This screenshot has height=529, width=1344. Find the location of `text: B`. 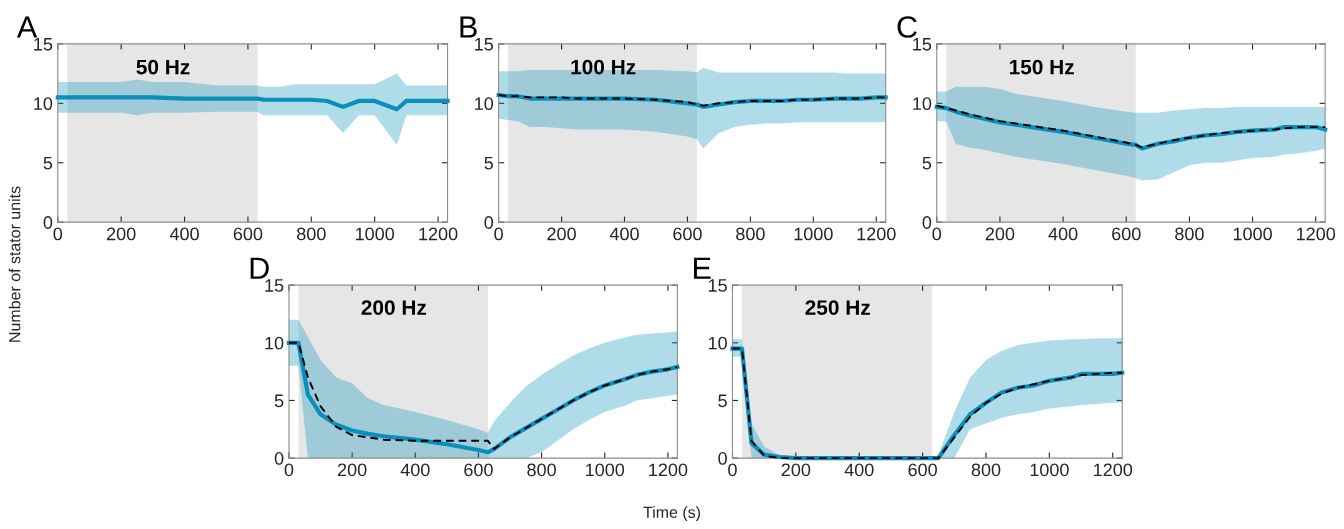

text: B is located at coordinates (468, 27).